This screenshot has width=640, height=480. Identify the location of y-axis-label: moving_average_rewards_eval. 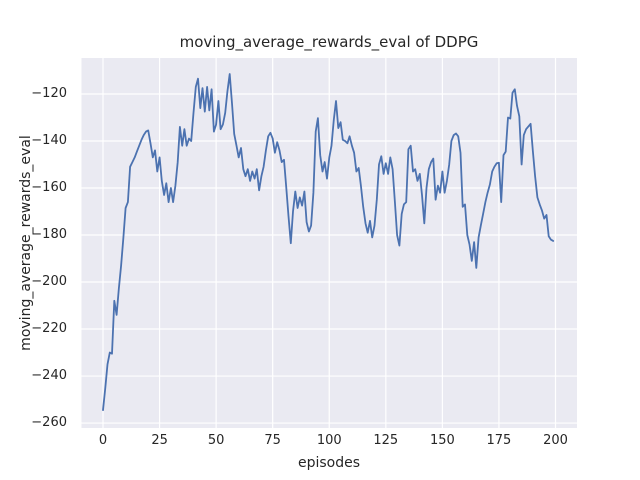
(26, 243).